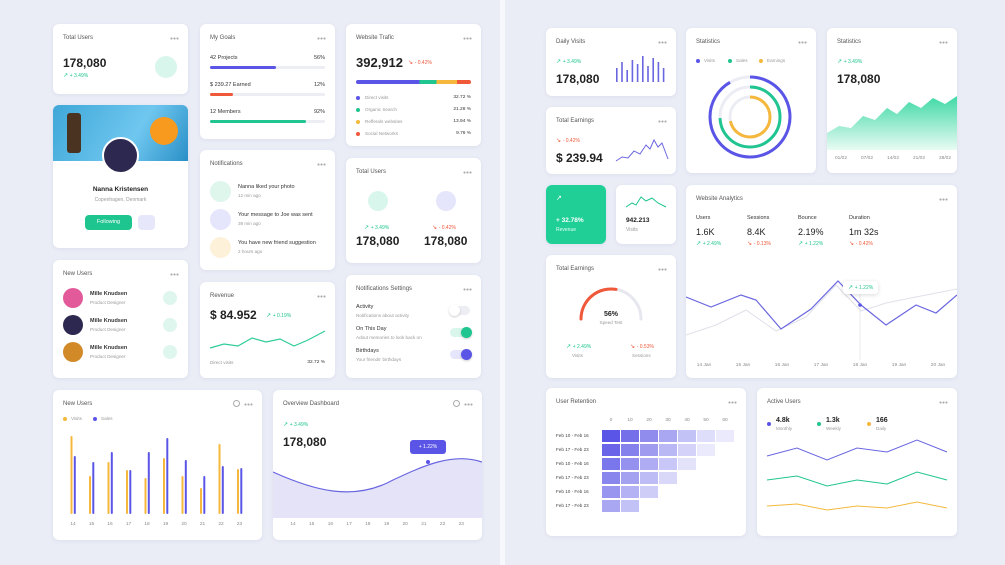 This screenshot has width=1005, height=565. What do you see at coordinates (861, 243) in the screenshot?
I see `metric-change: - 0.42%` at bounding box center [861, 243].